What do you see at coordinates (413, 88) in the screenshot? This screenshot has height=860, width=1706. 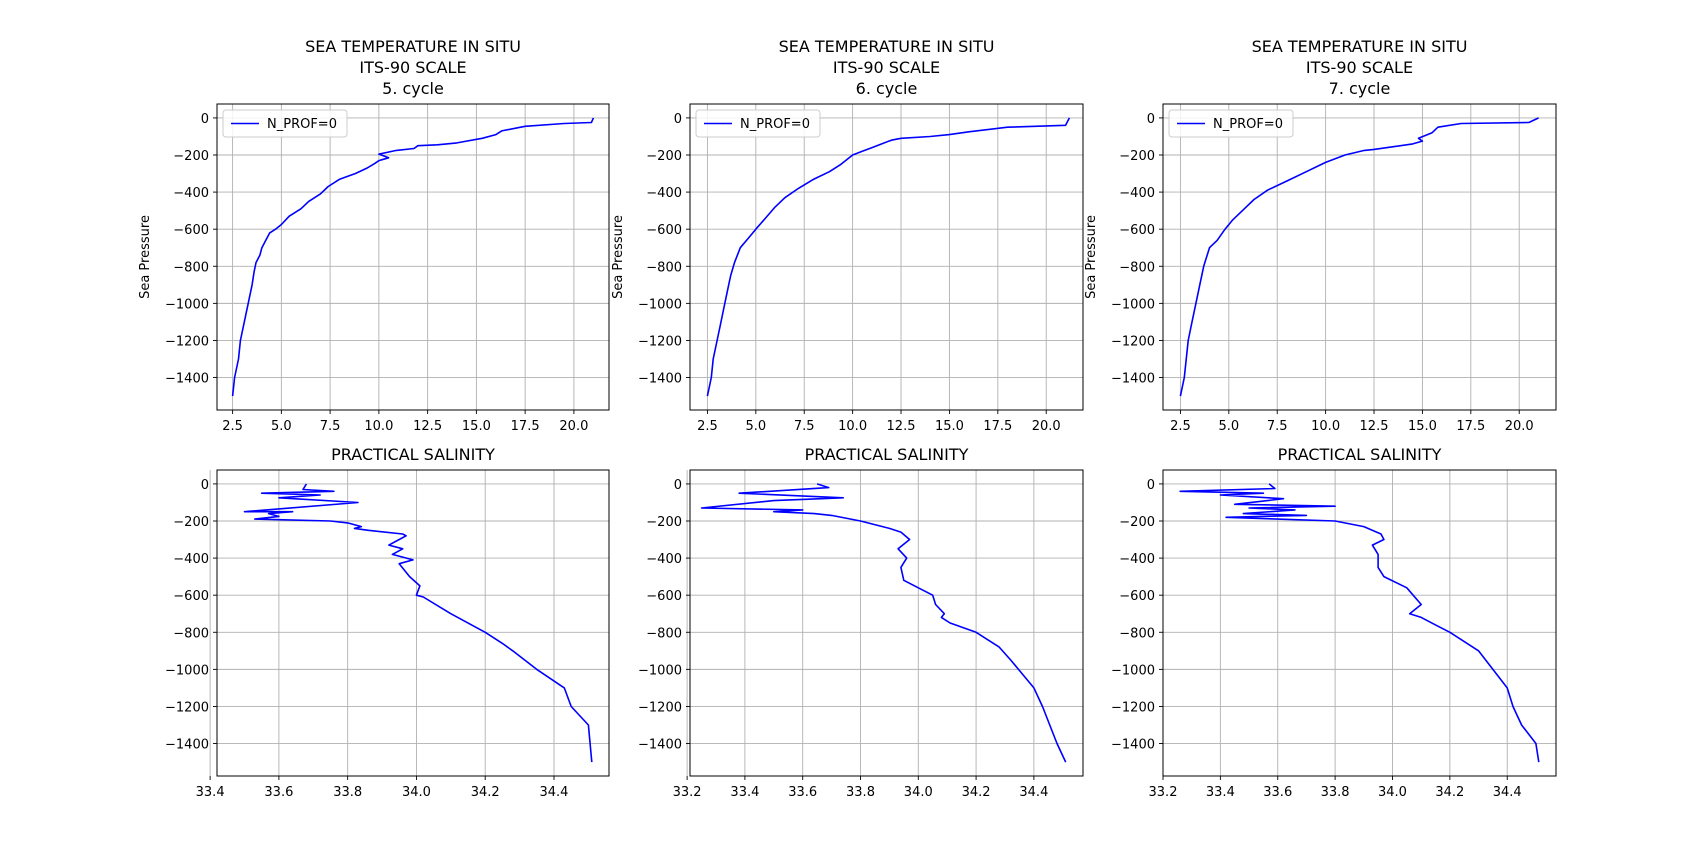 I see `title-line: 5. cycle` at bounding box center [413, 88].